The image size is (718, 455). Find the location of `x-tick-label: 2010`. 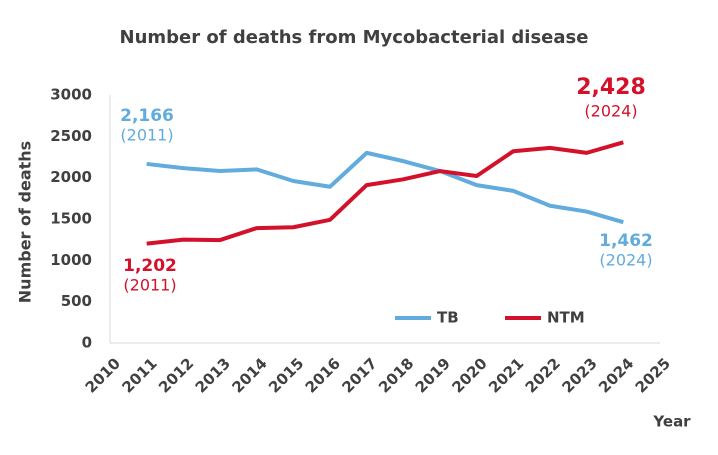

x-tick-label: 2010 is located at coordinates (103, 375).